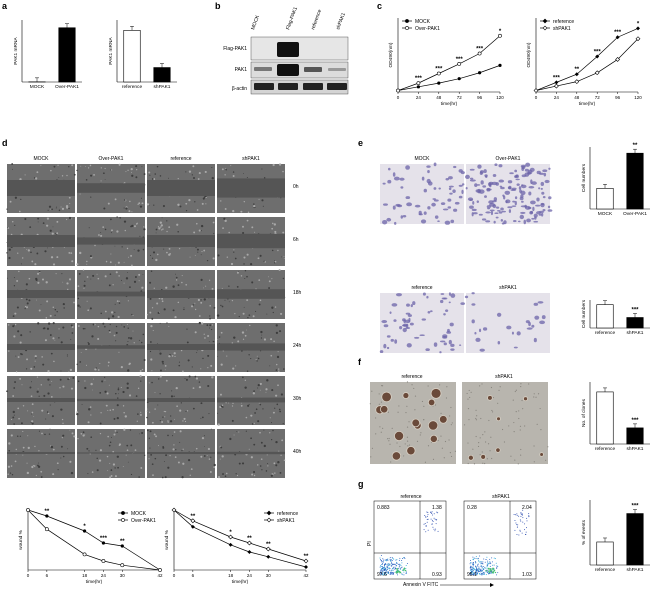  What do you see at coordinates (460, 97) in the screenshot?
I see `x-tick-label: 72` at bounding box center [460, 97].